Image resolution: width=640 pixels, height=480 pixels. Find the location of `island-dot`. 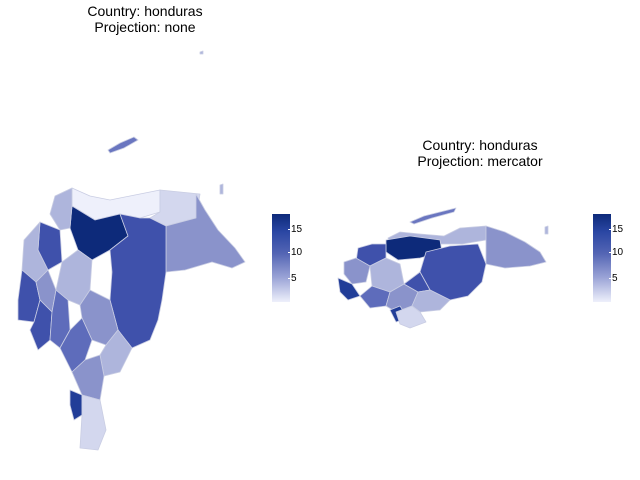

island-dot is located at coordinates (201, 52).